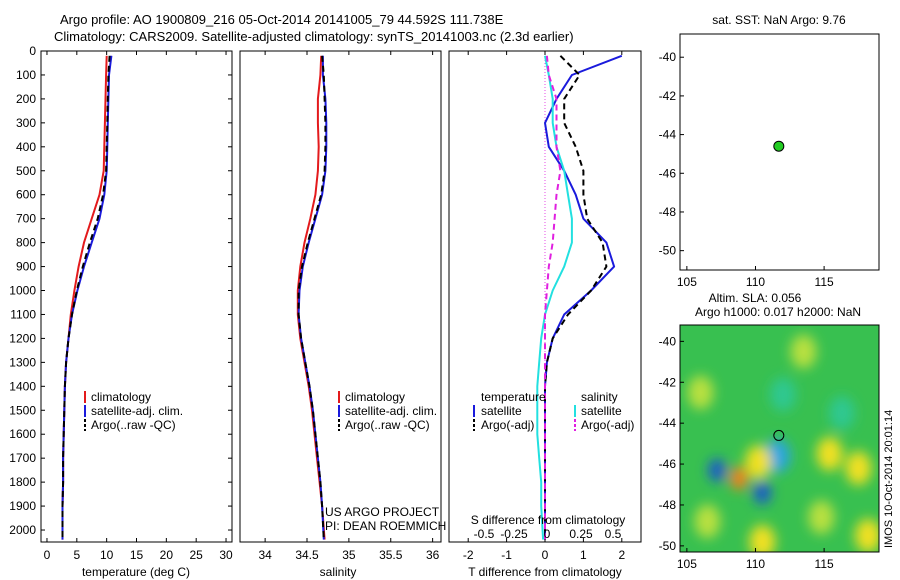 The height and width of the screenshot is (580, 900). I want to click on sla-map-point, so click(779, 435).